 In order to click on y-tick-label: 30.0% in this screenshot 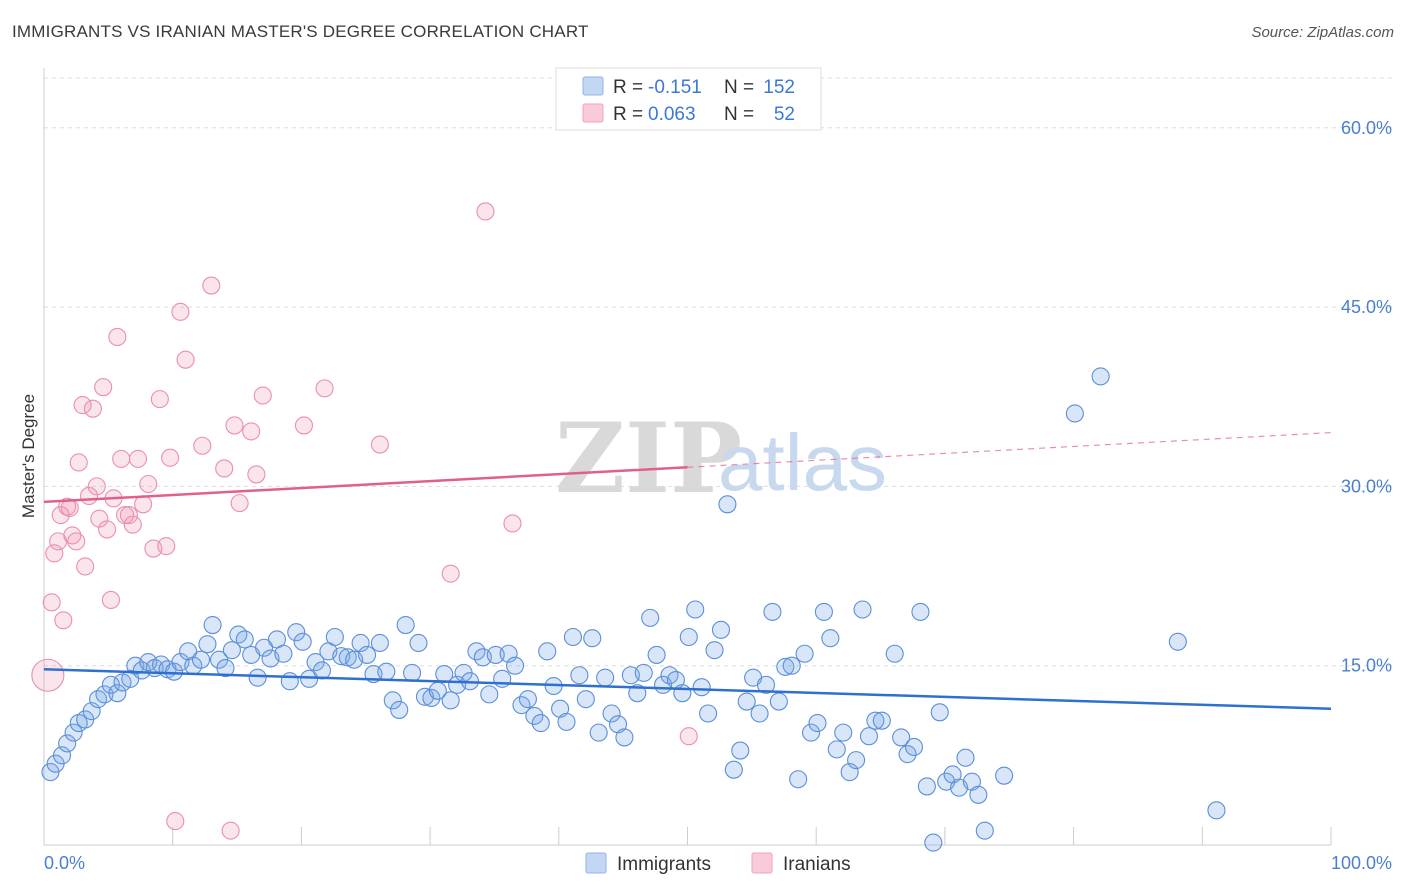, I will do `click(1366, 486)`.